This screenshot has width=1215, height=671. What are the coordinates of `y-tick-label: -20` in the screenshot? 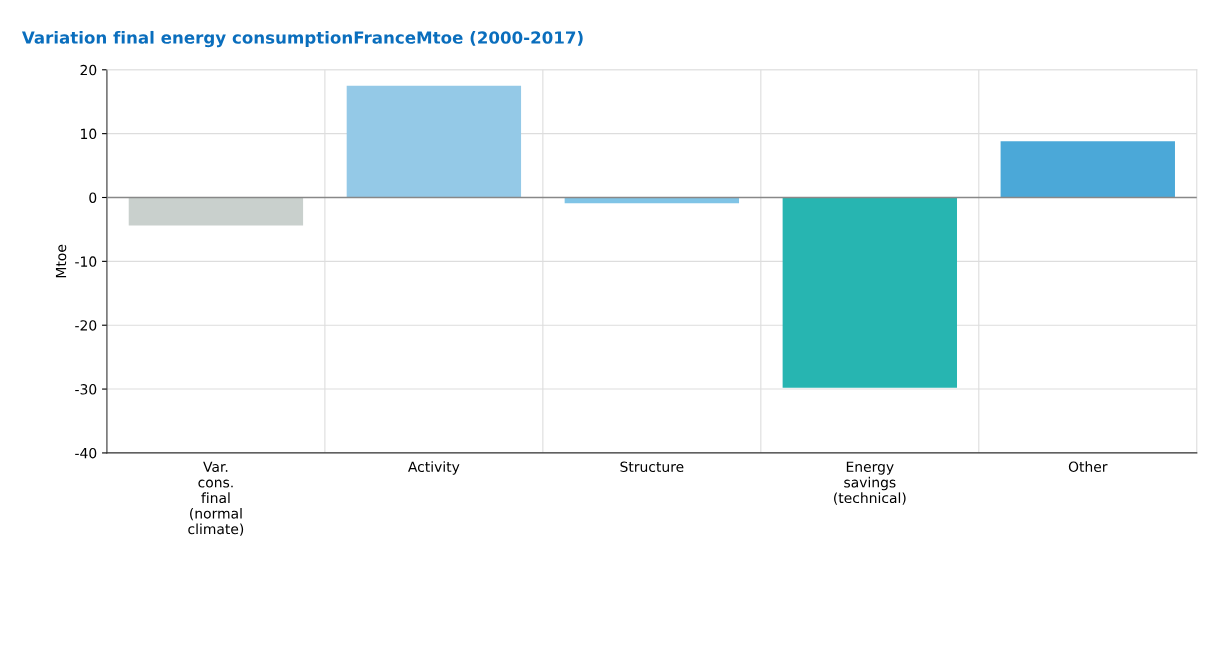 It's located at (86, 325).